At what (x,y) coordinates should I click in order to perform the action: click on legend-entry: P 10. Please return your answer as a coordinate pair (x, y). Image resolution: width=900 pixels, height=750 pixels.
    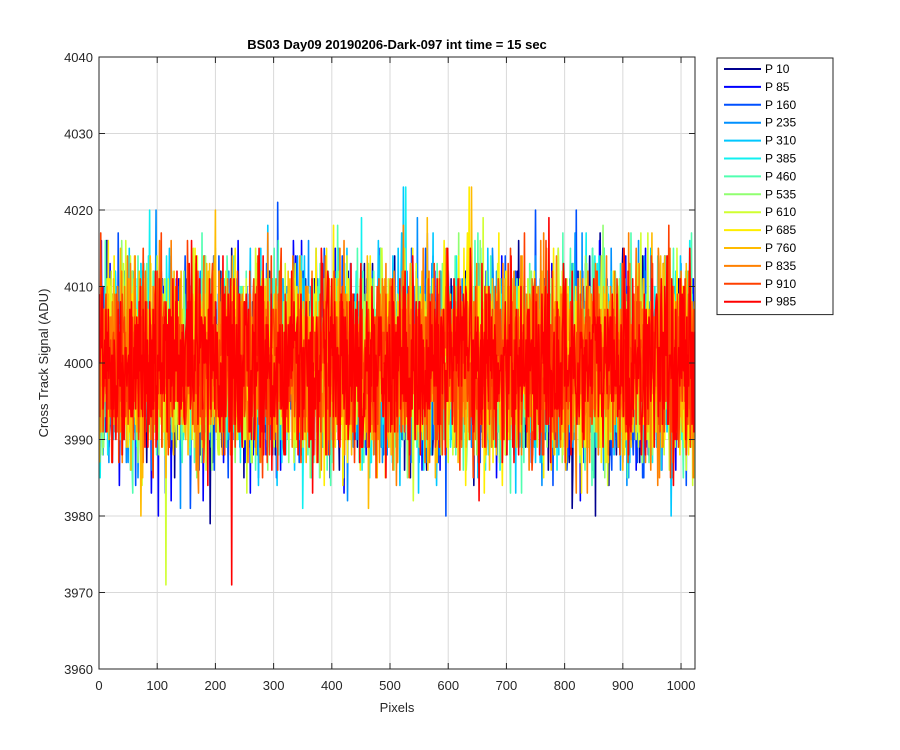
    Looking at the image, I should click on (777, 69).